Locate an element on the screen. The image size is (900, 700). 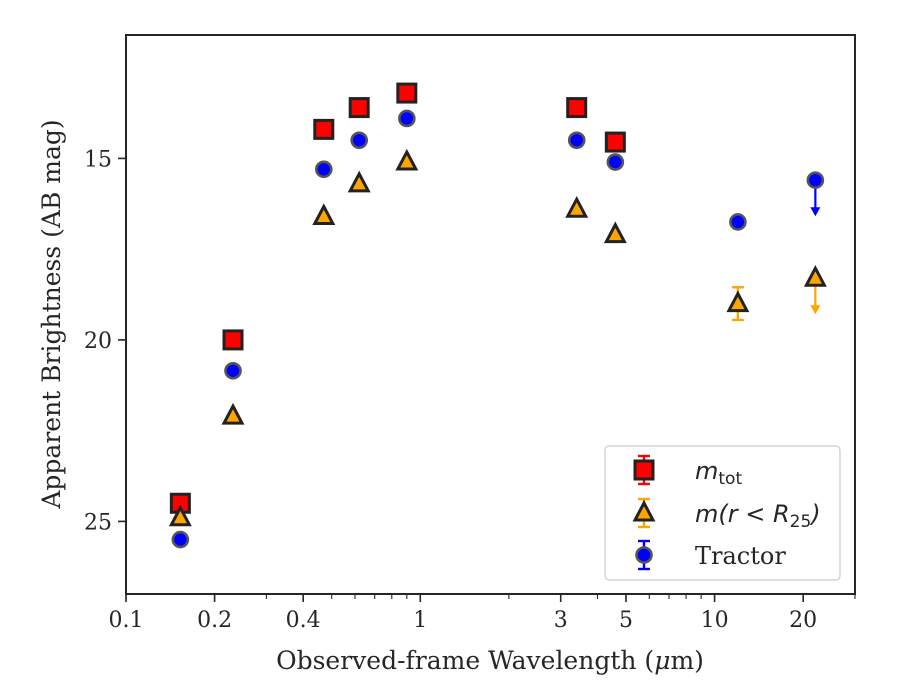
y-tick-label: 15 is located at coordinates (98, 159).